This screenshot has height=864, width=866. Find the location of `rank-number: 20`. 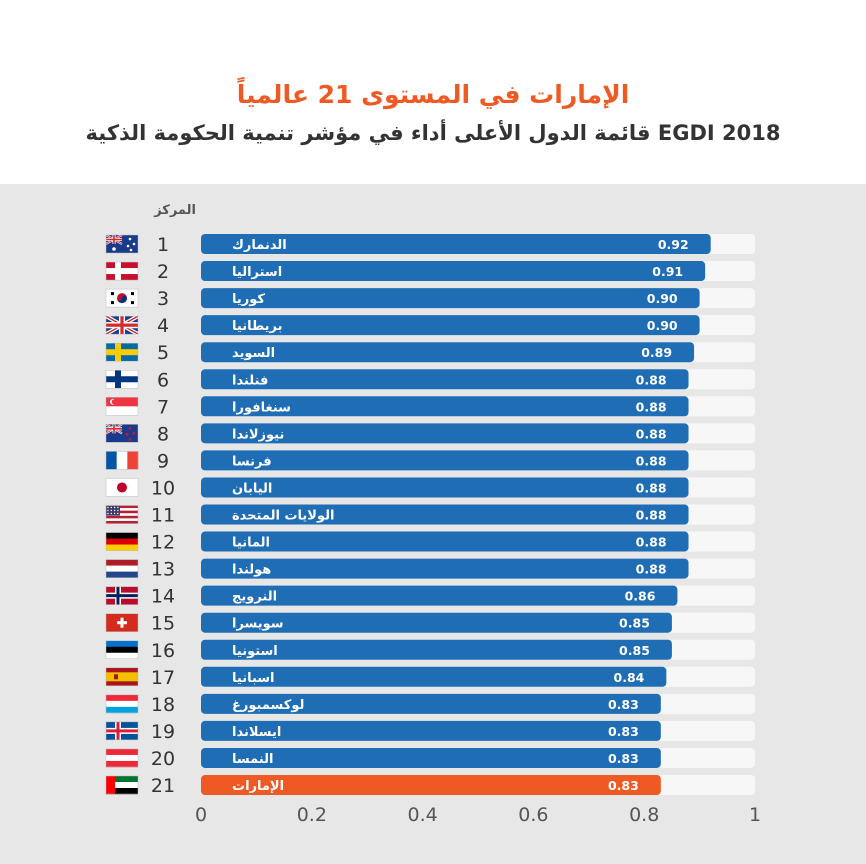

rank-number: 20 is located at coordinates (163, 759).